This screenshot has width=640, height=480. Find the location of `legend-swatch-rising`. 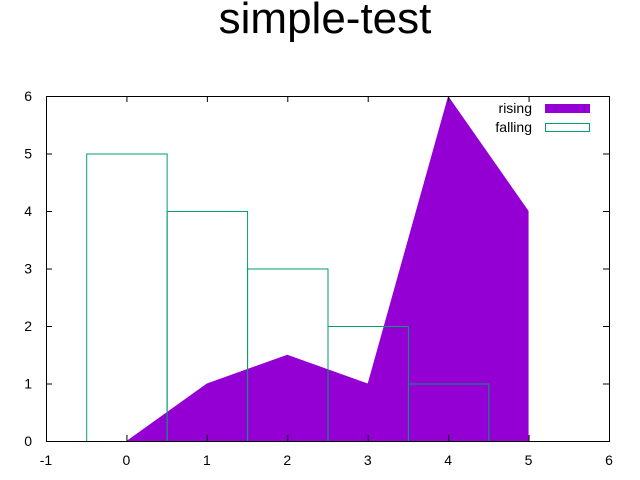

legend-swatch-rising is located at coordinates (567, 108).